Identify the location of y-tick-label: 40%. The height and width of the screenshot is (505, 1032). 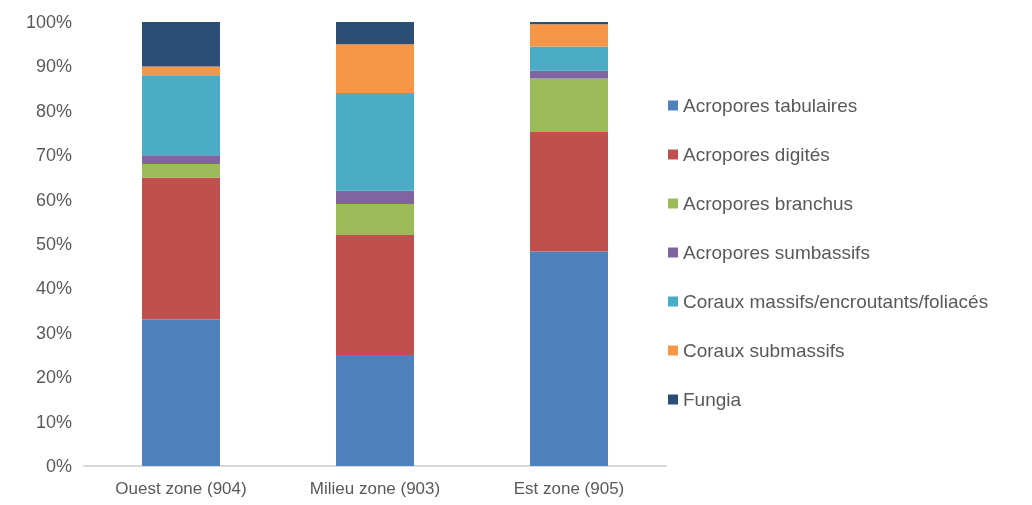
(53, 288).